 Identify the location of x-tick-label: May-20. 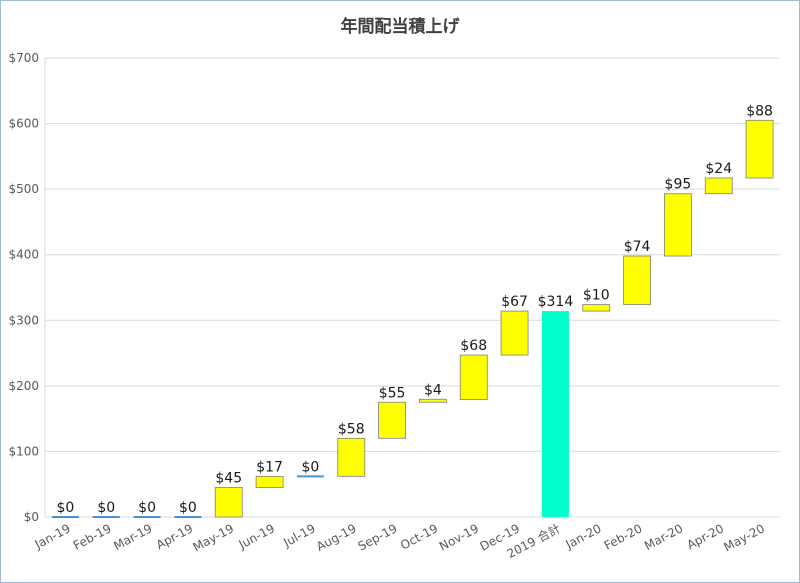
(744, 537).